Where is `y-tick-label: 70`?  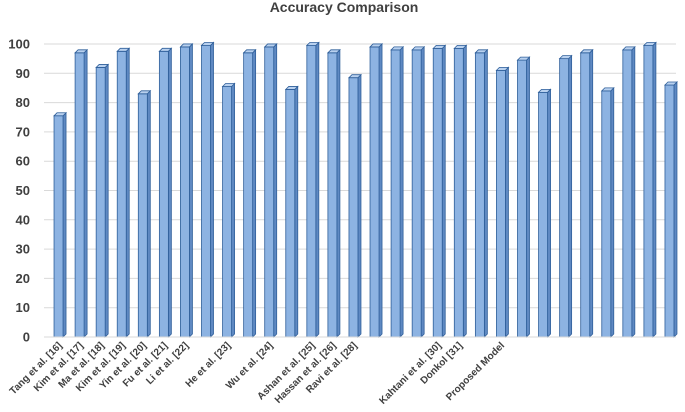 y-tick-label: 70 is located at coordinates (23, 131).